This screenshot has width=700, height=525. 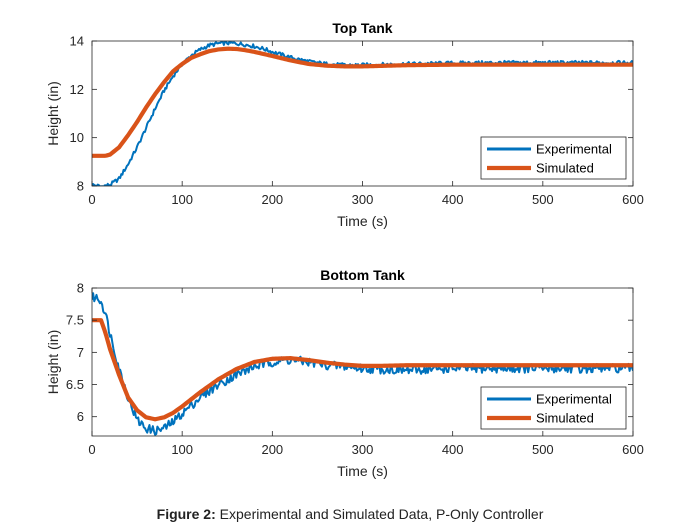 What do you see at coordinates (53, 113) in the screenshot?
I see `chart0-ylabel: Height (in)` at bounding box center [53, 113].